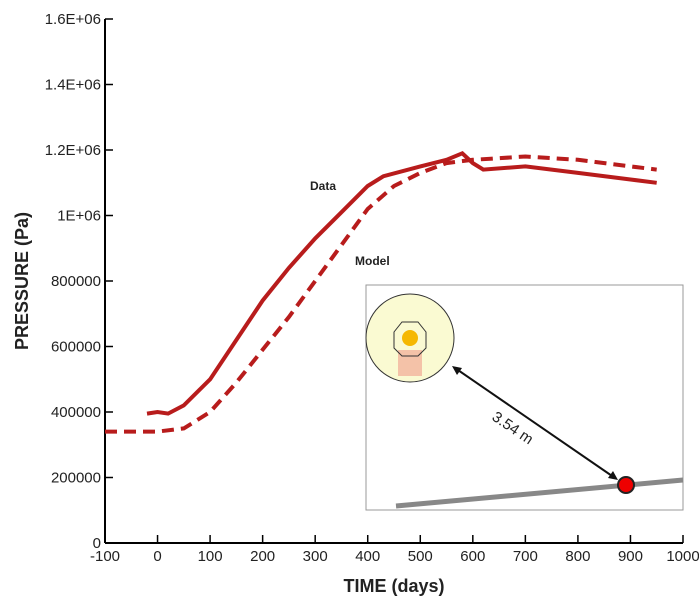 The height and width of the screenshot is (603, 699). I want to click on point-marker, so click(626, 485).